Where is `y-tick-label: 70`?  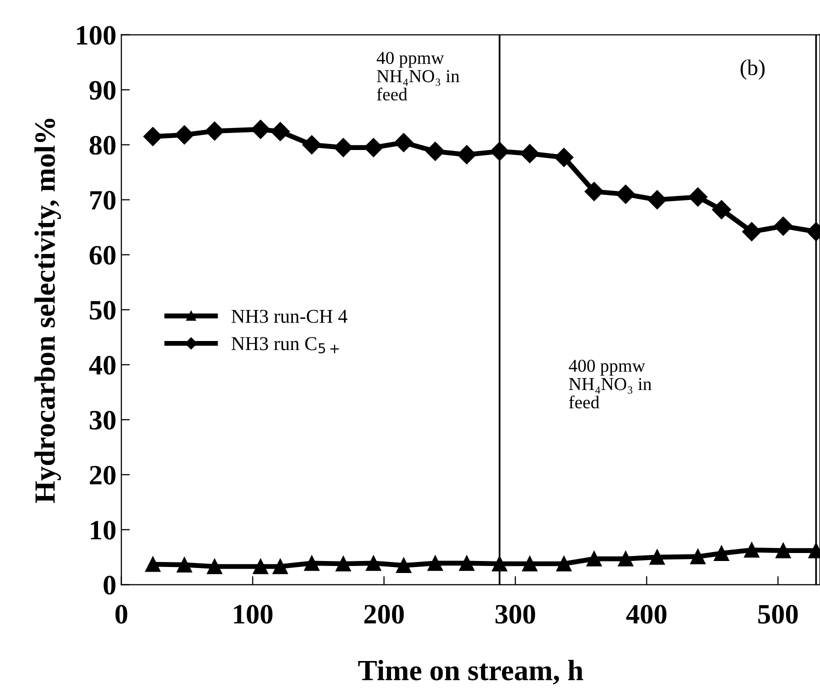
y-tick-label: 70 is located at coordinates (103, 200).